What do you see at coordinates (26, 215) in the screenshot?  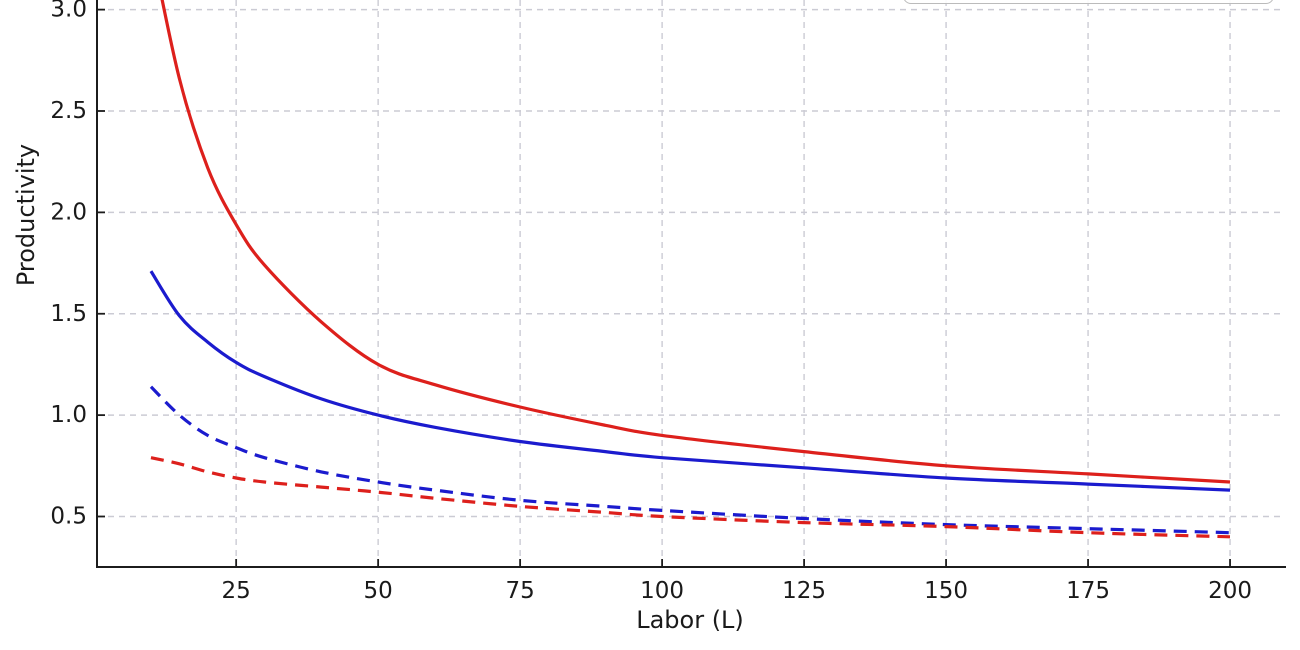 I see `y-axis-label: Productivity` at bounding box center [26, 215].